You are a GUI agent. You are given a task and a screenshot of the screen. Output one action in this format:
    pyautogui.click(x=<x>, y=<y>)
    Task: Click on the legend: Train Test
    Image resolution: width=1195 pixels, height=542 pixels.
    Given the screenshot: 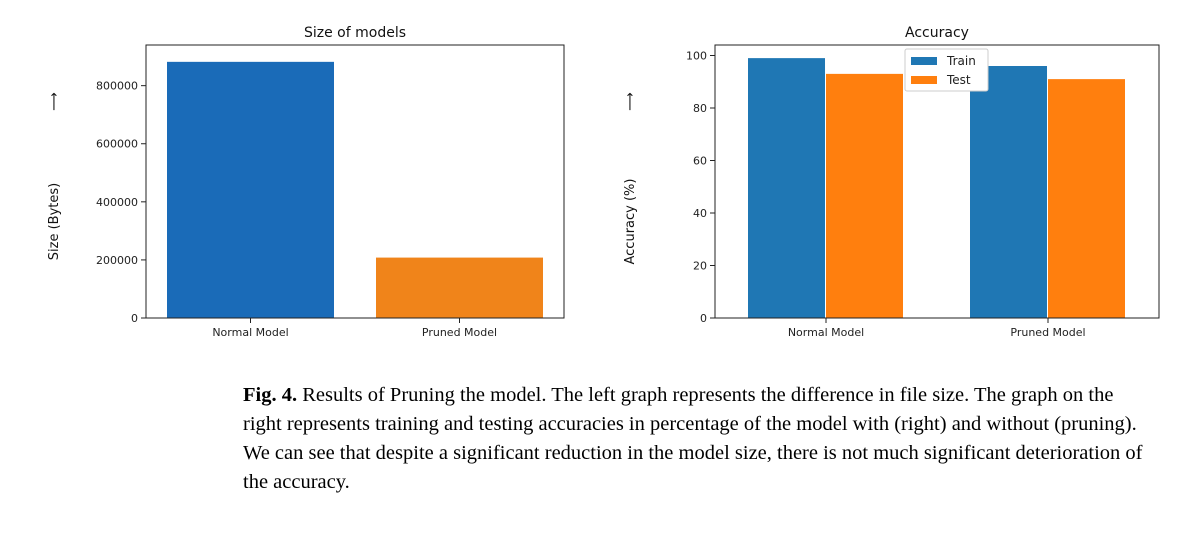 What is the action you would take?
    pyautogui.click(x=946, y=70)
    